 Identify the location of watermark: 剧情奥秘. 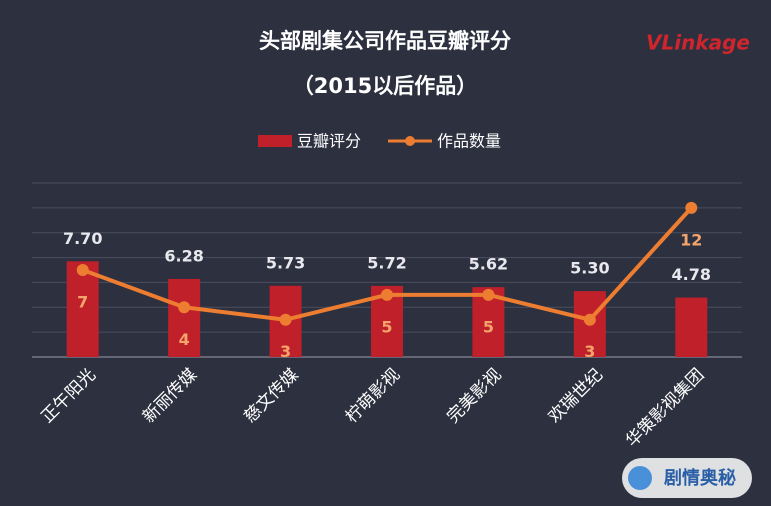
(700, 478).